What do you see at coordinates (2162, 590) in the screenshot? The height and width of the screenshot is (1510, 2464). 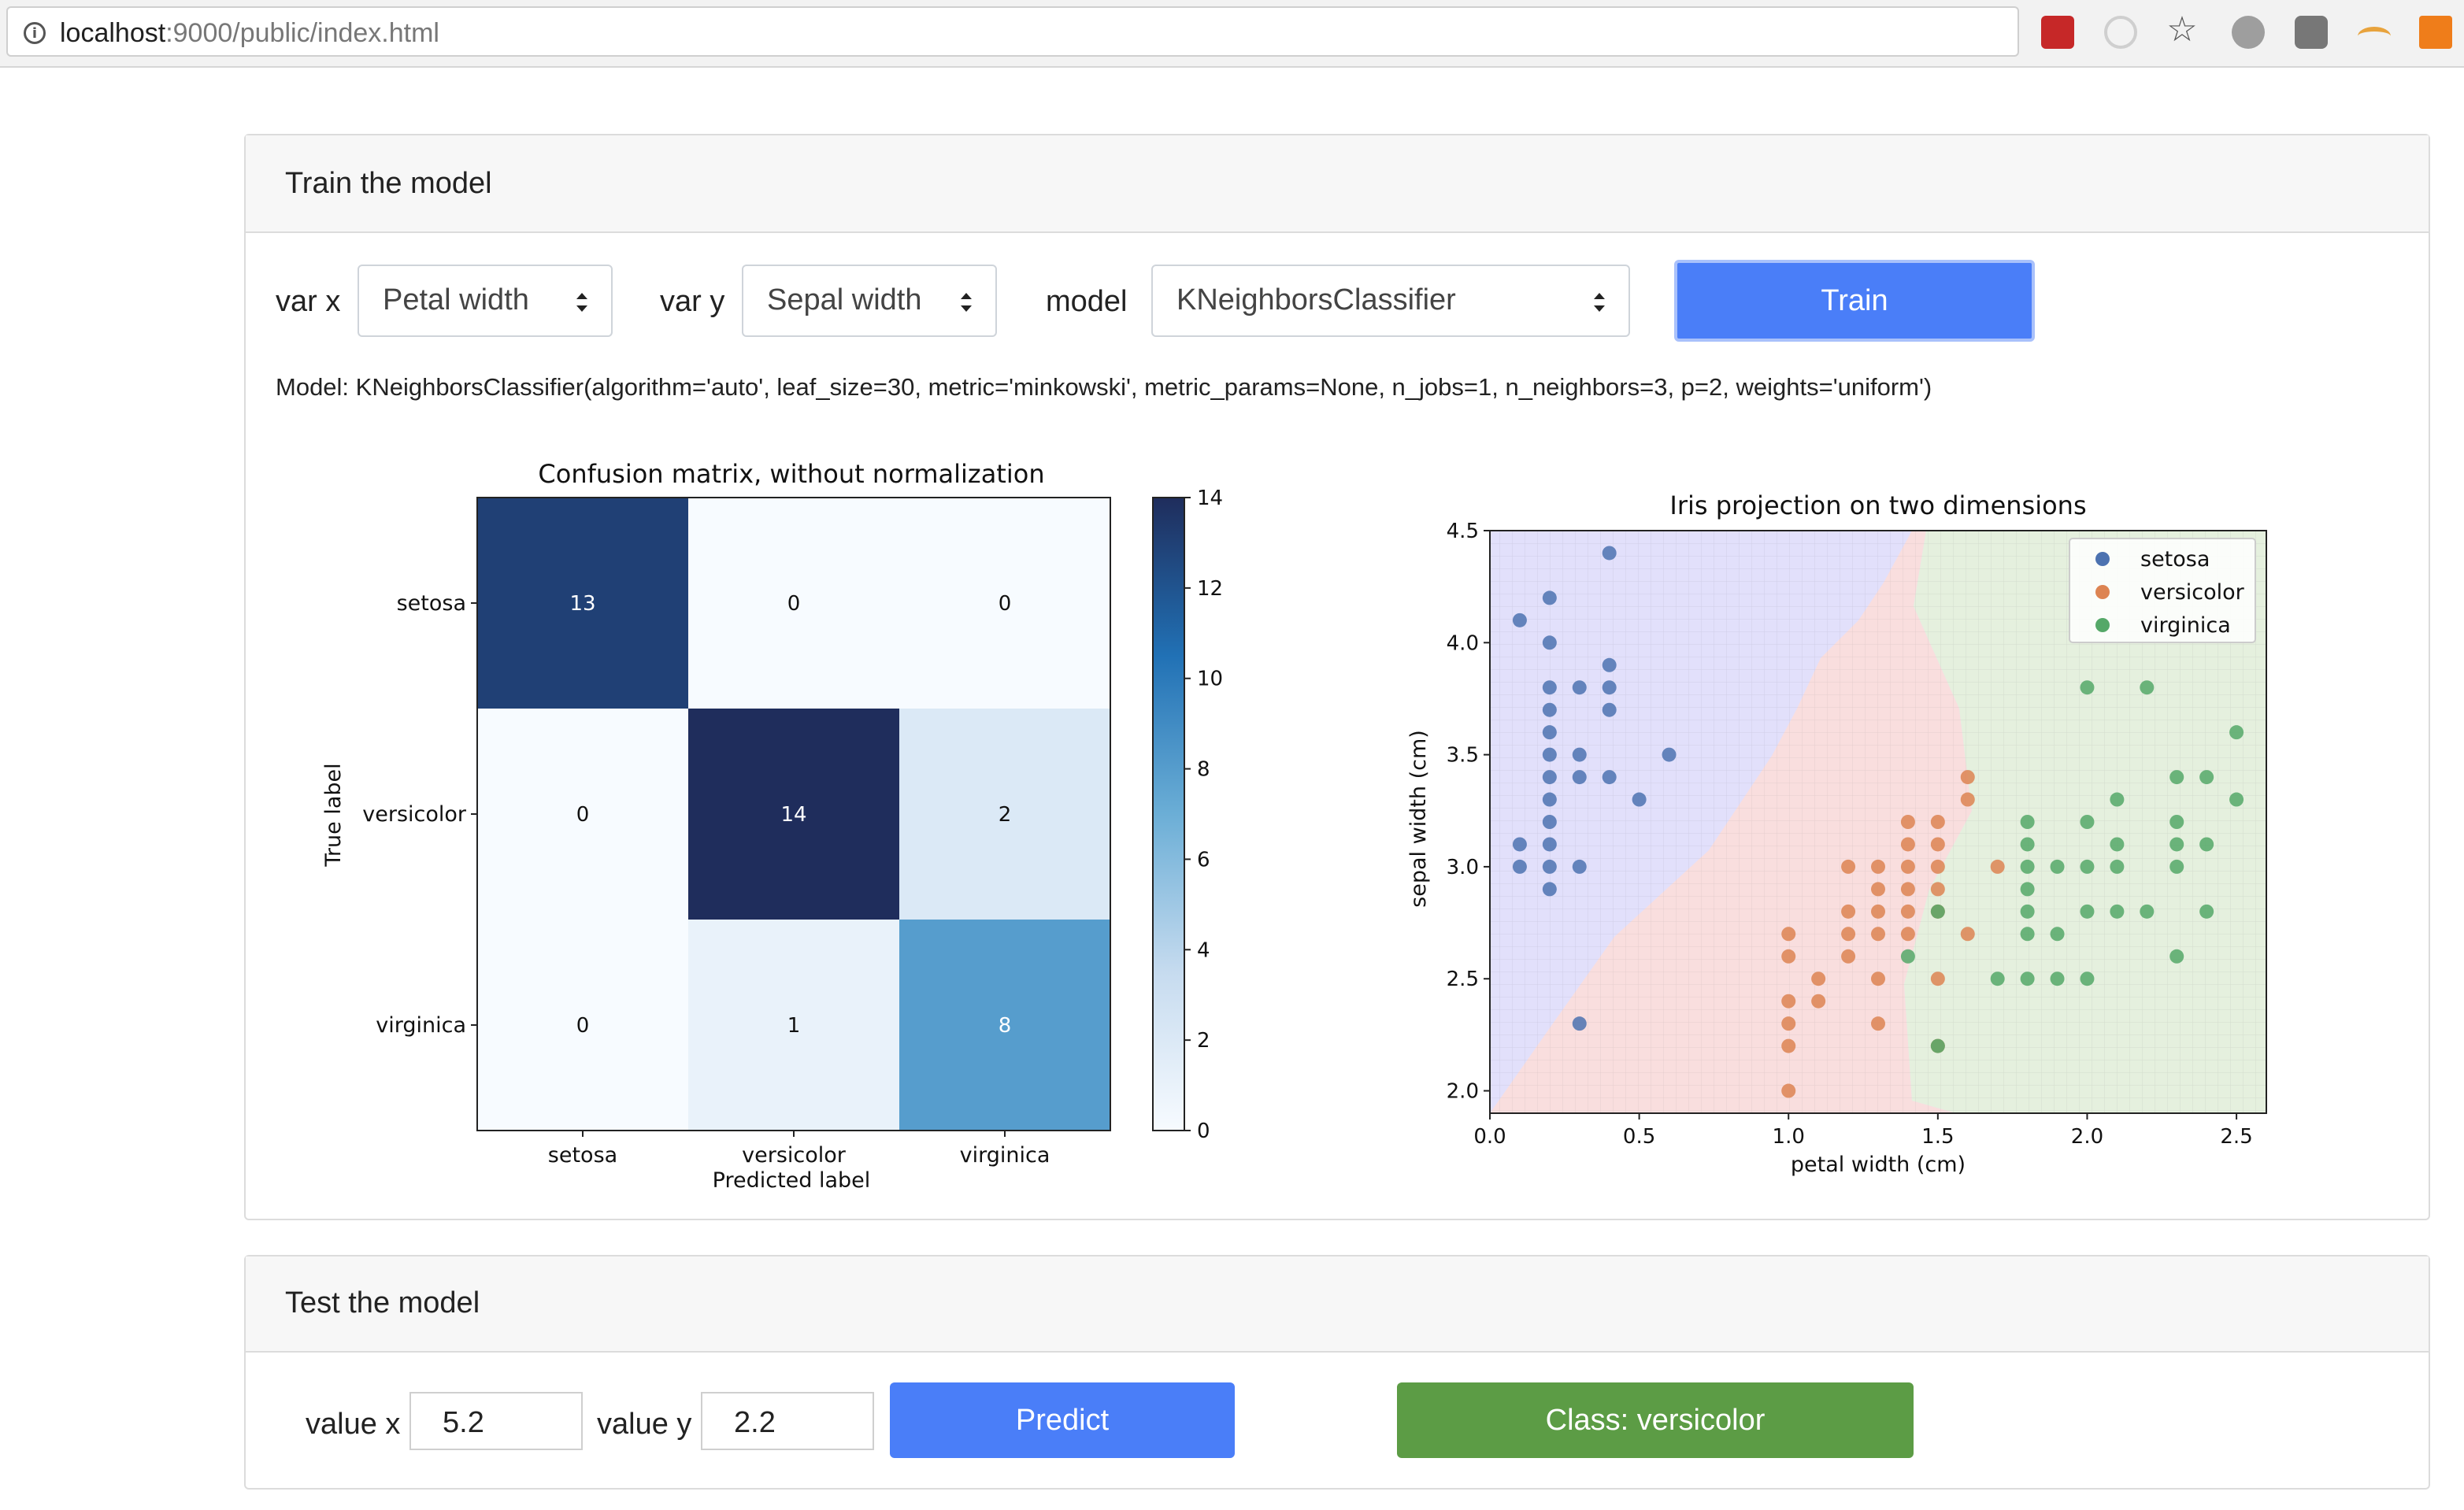 I see `legend-box` at bounding box center [2162, 590].